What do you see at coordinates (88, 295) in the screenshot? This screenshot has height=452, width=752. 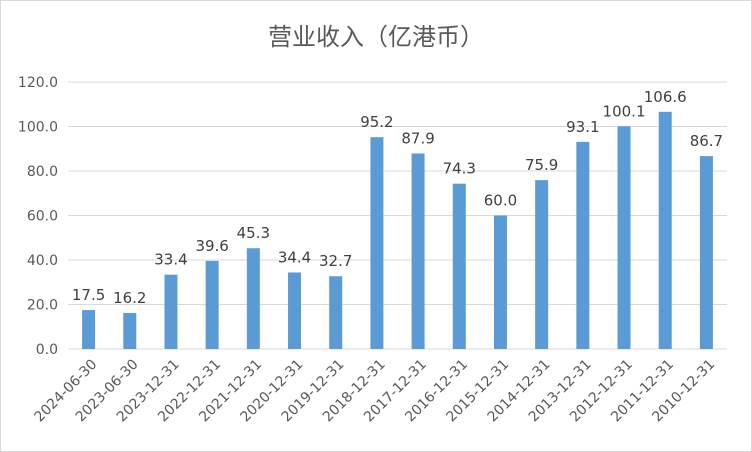 I see `data-label: 17.5` at bounding box center [88, 295].